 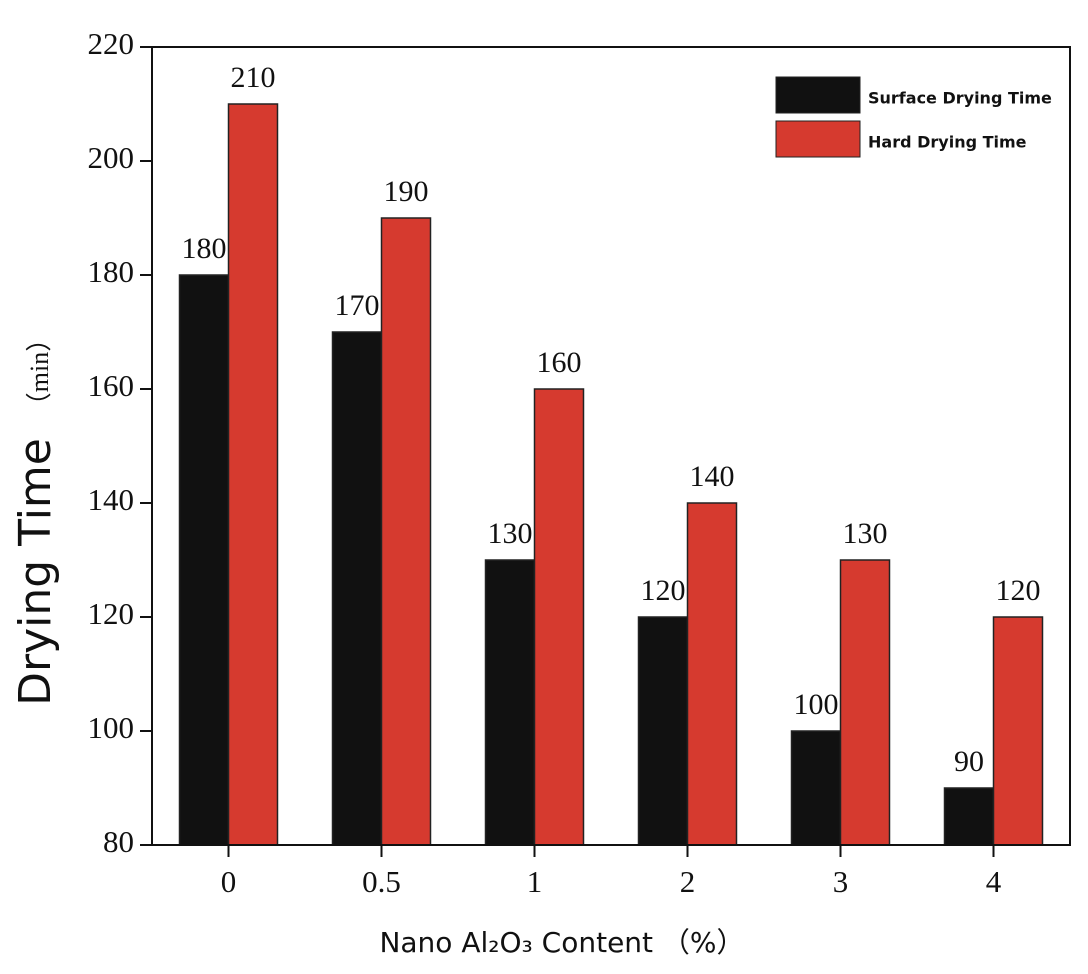 What do you see at coordinates (229, 881) in the screenshot?
I see `x-tick-label: 0` at bounding box center [229, 881].